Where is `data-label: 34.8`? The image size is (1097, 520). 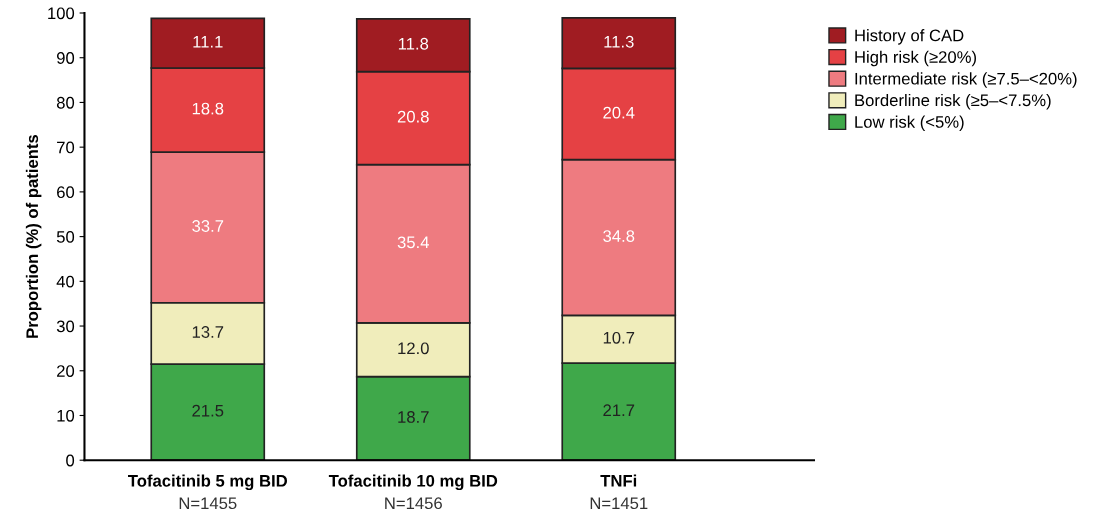 data-label: 34.8 is located at coordinates (619, 236).